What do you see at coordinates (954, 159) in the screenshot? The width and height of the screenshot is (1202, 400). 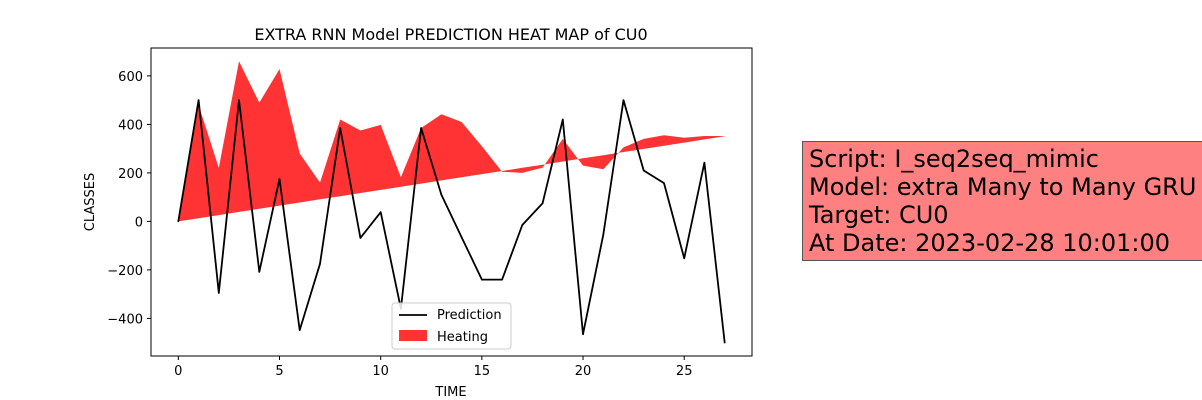 I see `script-name-text: Script: I_seq2seq_mimic` at bounding box center [954, 159].